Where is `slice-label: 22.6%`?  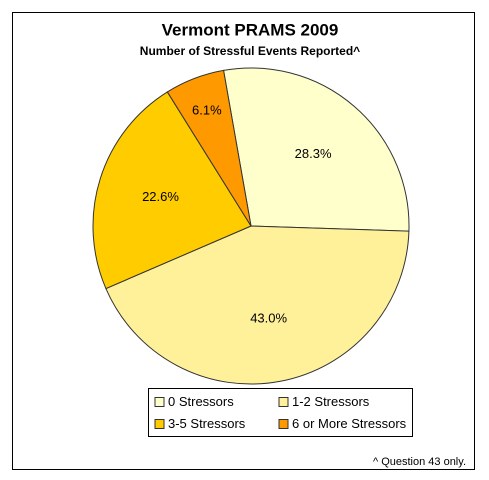
slice-label: 22.6% is located at coordinates (160, 196).